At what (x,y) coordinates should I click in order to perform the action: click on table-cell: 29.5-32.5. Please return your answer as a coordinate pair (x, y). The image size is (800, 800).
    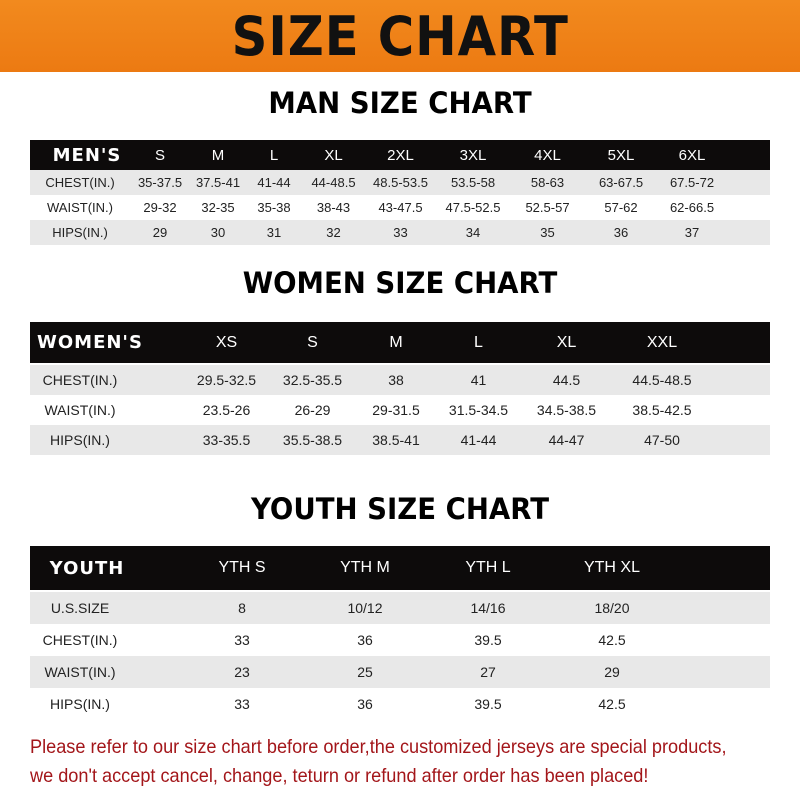
    Looking at the image, I should click on (226, 380).